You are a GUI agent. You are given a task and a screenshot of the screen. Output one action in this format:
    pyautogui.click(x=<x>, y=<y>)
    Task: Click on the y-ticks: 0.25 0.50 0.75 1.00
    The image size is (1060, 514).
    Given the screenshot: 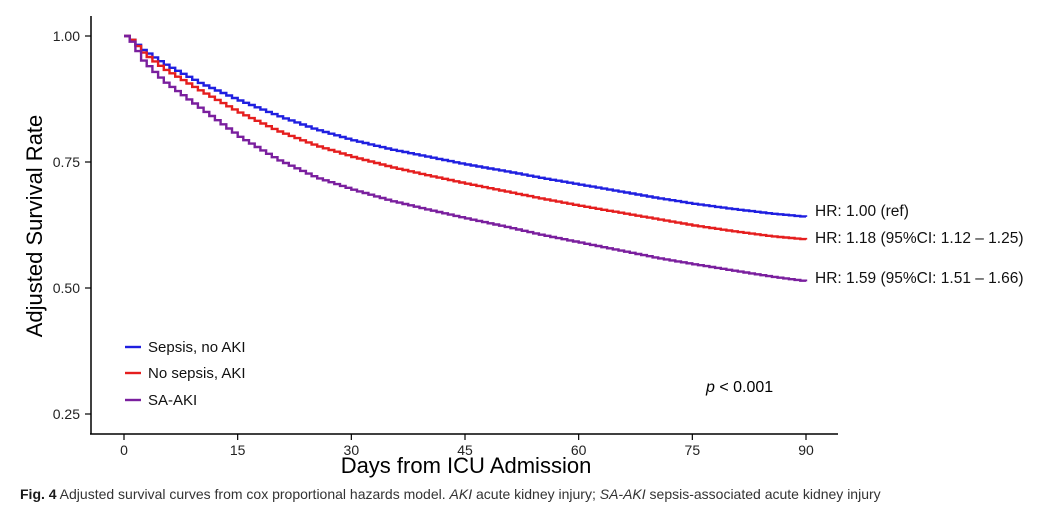 What is the action you would take?
    pyautogui.click(x=72, y=225)
    